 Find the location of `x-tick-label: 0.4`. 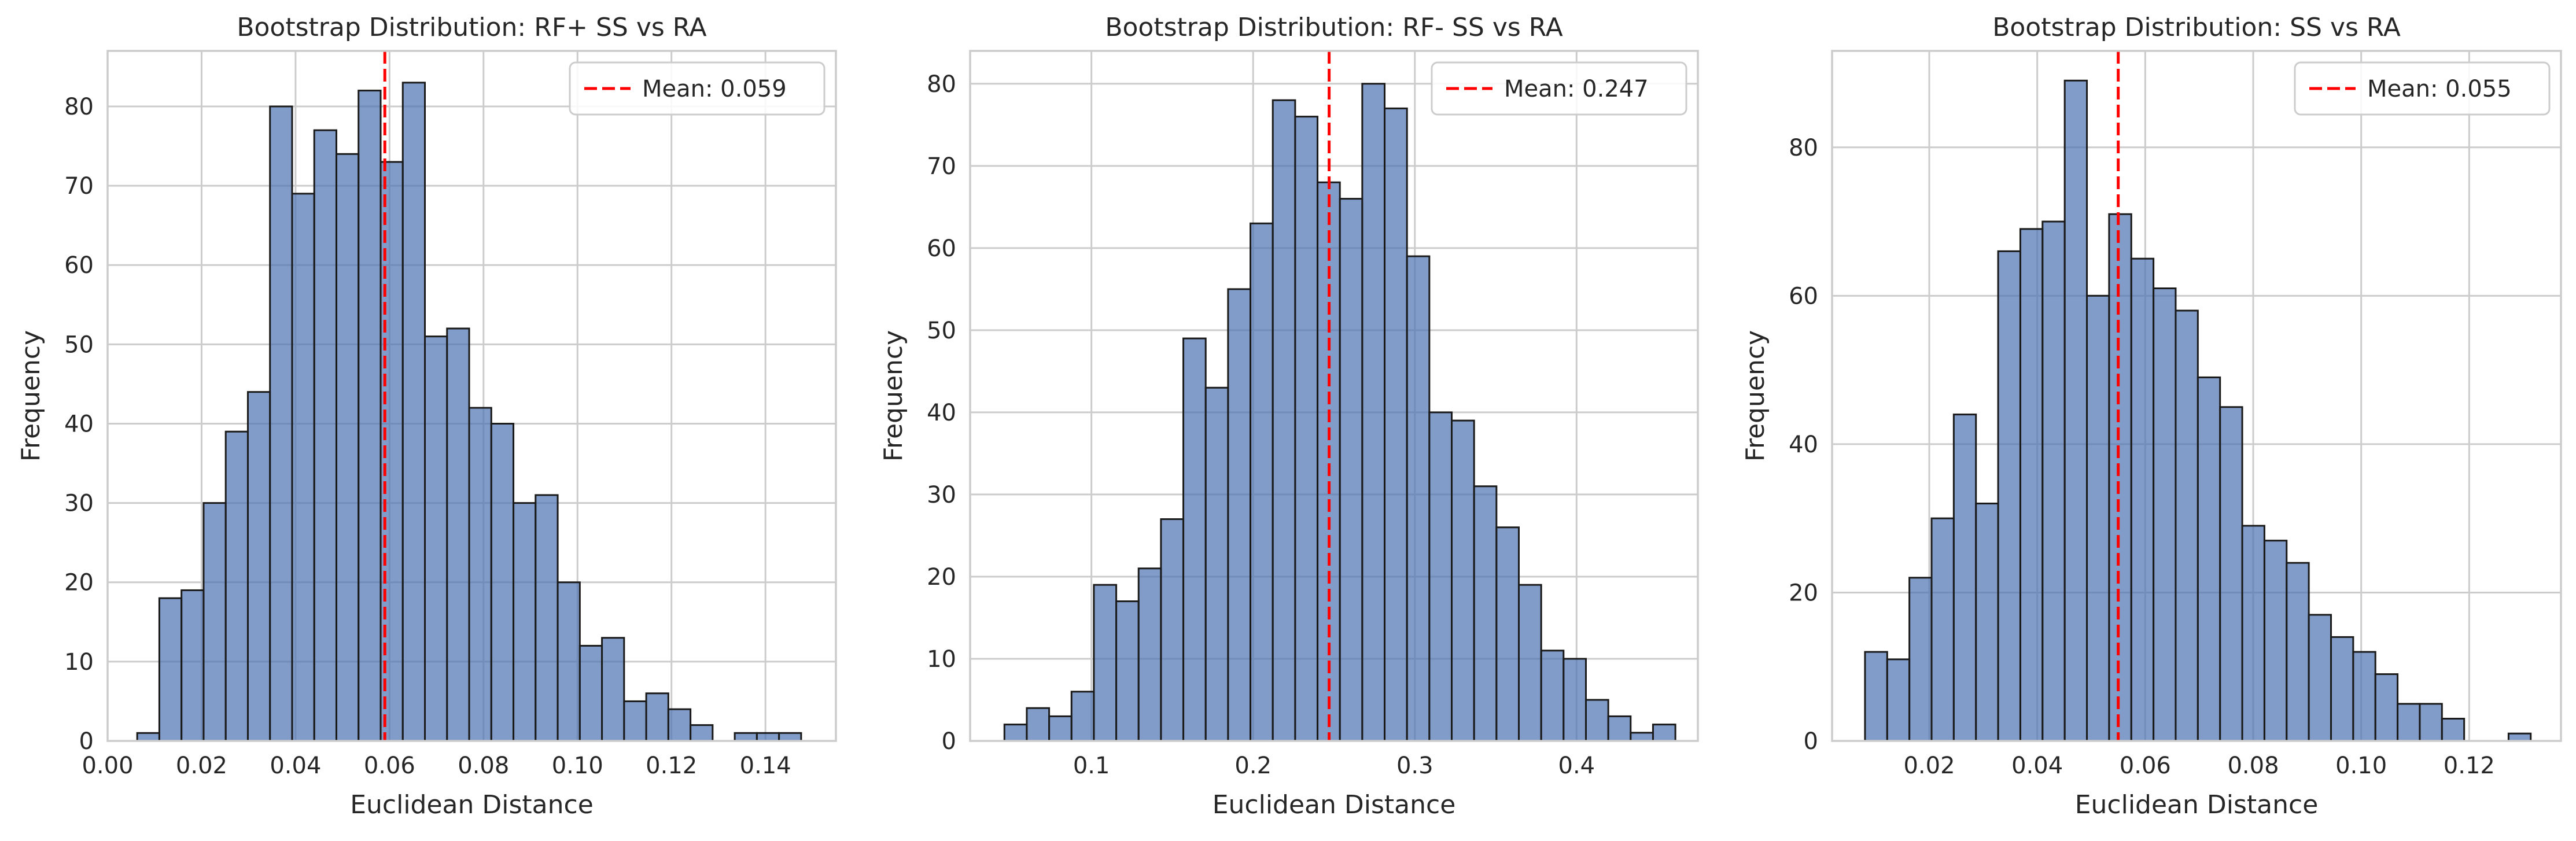

x-tick-label: 0.4 is located at coordinates (1576, 766).